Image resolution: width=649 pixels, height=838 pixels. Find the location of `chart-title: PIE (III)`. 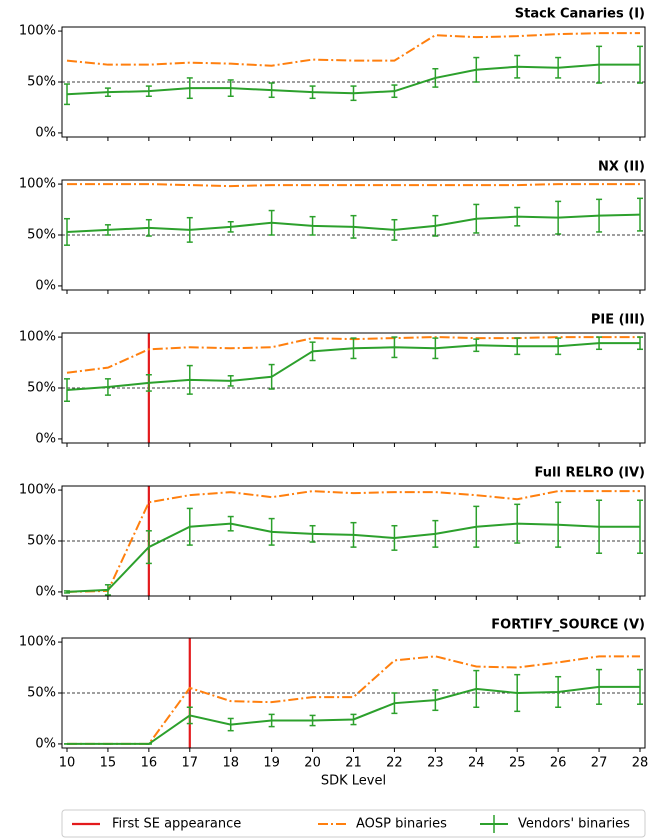

chart-title: PIE (III) is located at coordinates (618, 320).